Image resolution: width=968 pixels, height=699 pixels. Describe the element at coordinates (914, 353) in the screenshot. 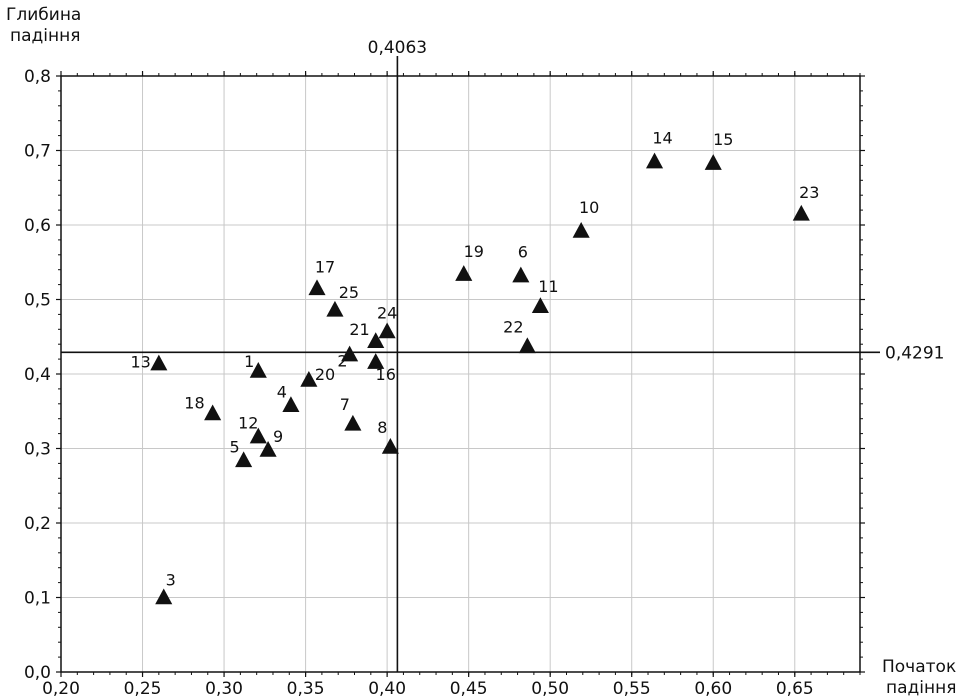

I see `horizontal-reference-label: 0,4291` at that location.